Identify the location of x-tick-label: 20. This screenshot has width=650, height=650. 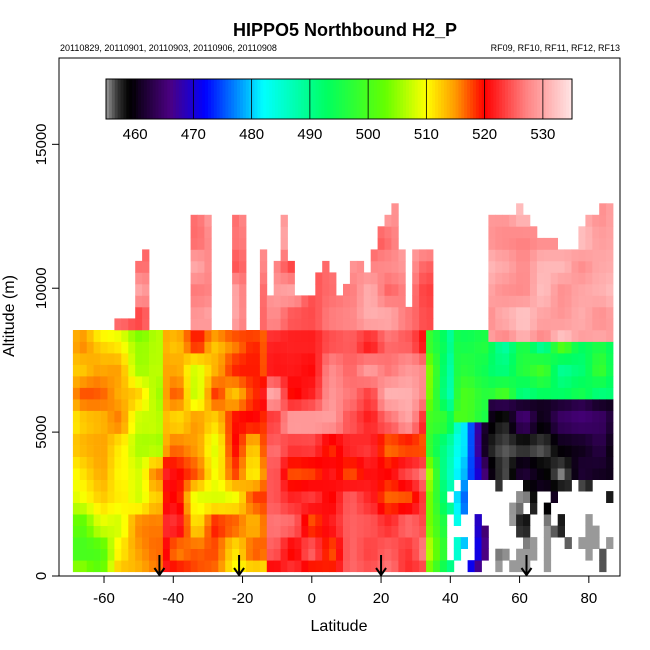
(381, 598).